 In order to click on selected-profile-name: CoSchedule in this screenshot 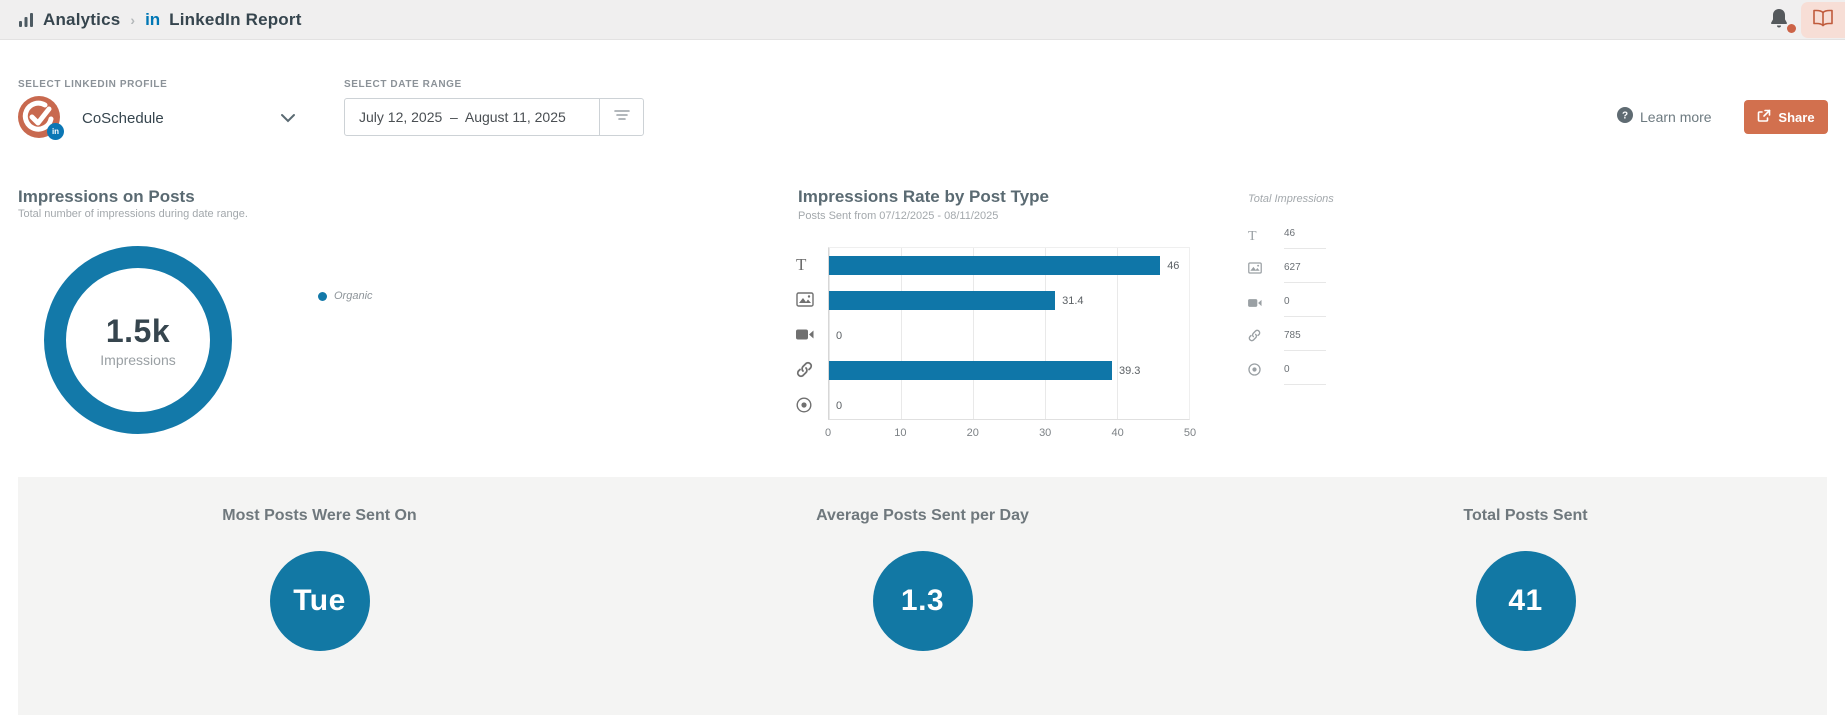, I will do `click(123, 118)`.